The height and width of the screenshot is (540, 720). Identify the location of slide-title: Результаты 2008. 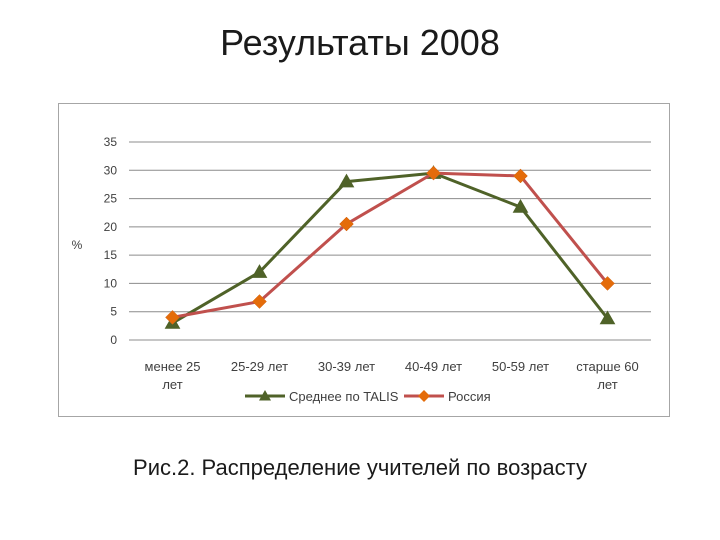
(360, 42).